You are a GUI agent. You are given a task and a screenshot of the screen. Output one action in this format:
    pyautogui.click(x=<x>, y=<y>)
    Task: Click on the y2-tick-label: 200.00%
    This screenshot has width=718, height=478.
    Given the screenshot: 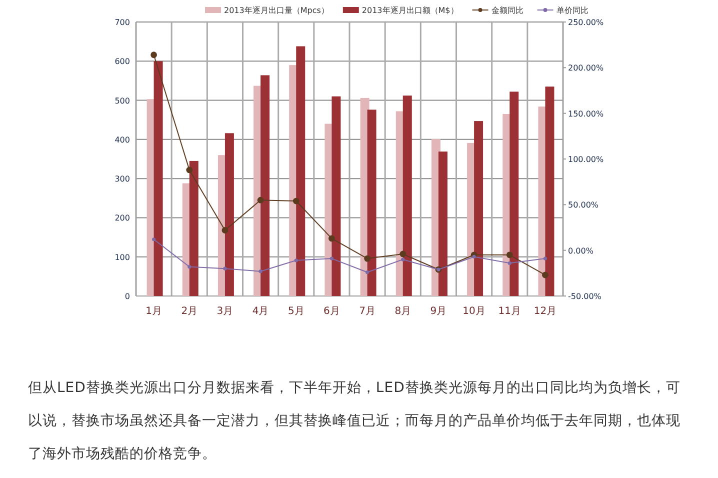 What is the action you would take?
    pyautogui.click(x=586, y=68)
    